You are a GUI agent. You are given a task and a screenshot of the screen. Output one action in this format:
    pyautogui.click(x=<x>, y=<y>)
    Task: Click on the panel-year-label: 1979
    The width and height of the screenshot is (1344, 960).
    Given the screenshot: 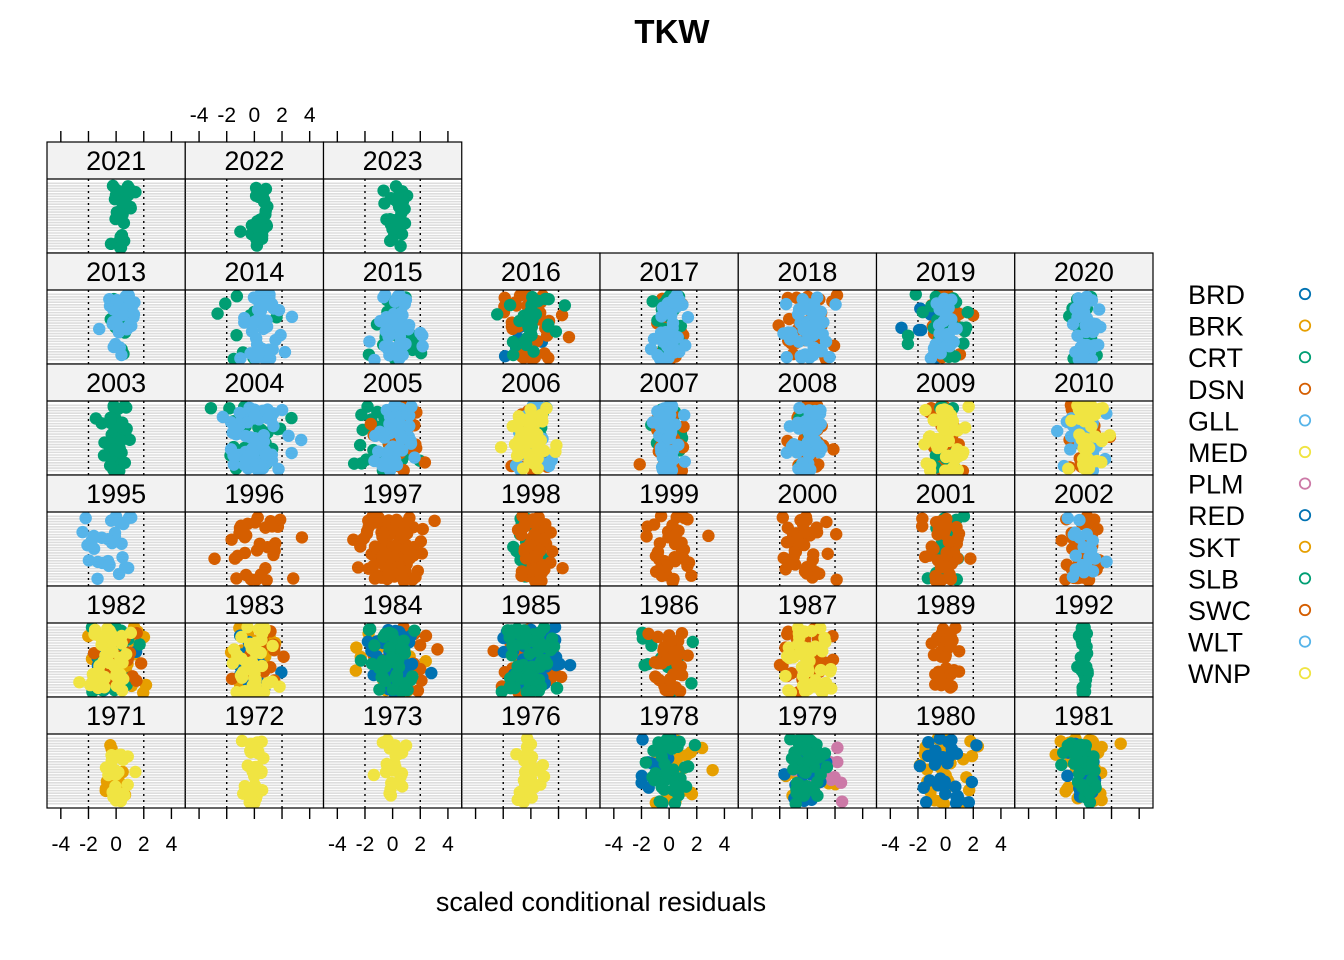 What is the action you would take?
    pyautogui.click(x=807, y=716)
    